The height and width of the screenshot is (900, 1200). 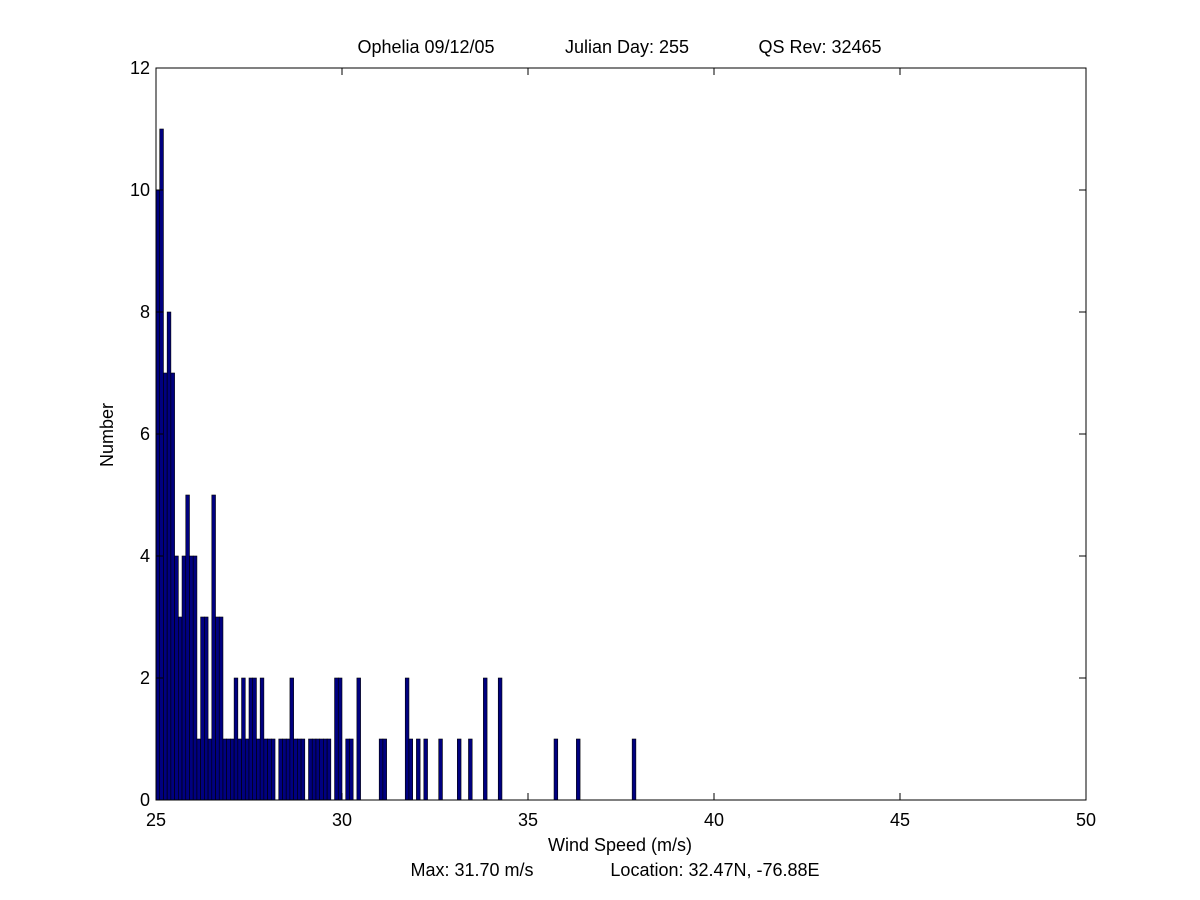 What do you see at coordinates (528, 820) in the screenshot?
I see `x-tick-label: 35` at bounding box center [528, 820].